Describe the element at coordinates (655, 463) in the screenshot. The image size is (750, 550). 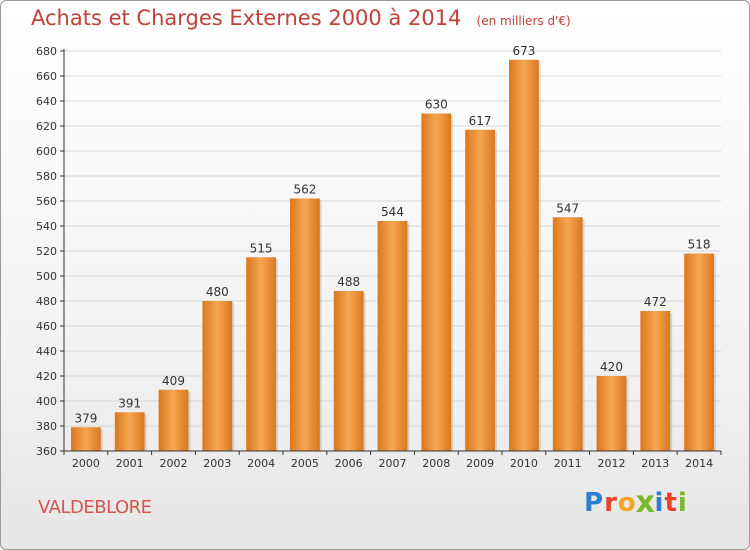
I see `x-tick-label: 2013` at that location.